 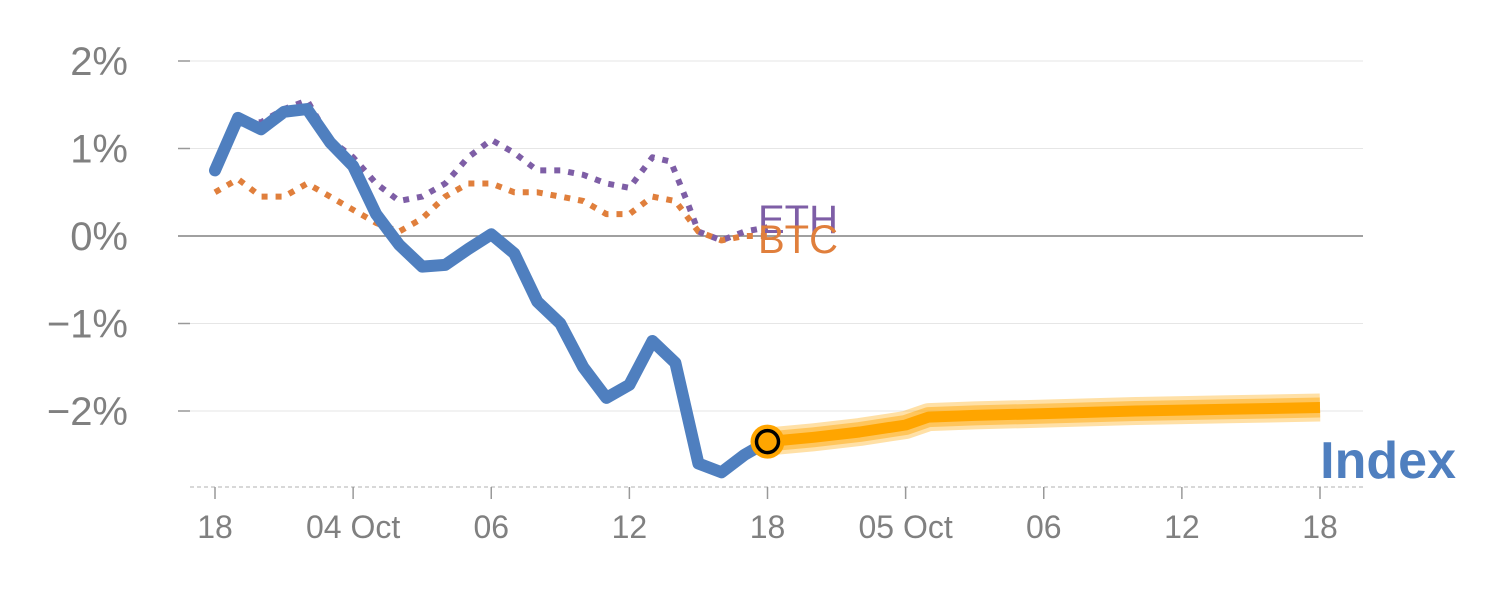 I want to click on current-point-marker, so click(x=767, y=441).